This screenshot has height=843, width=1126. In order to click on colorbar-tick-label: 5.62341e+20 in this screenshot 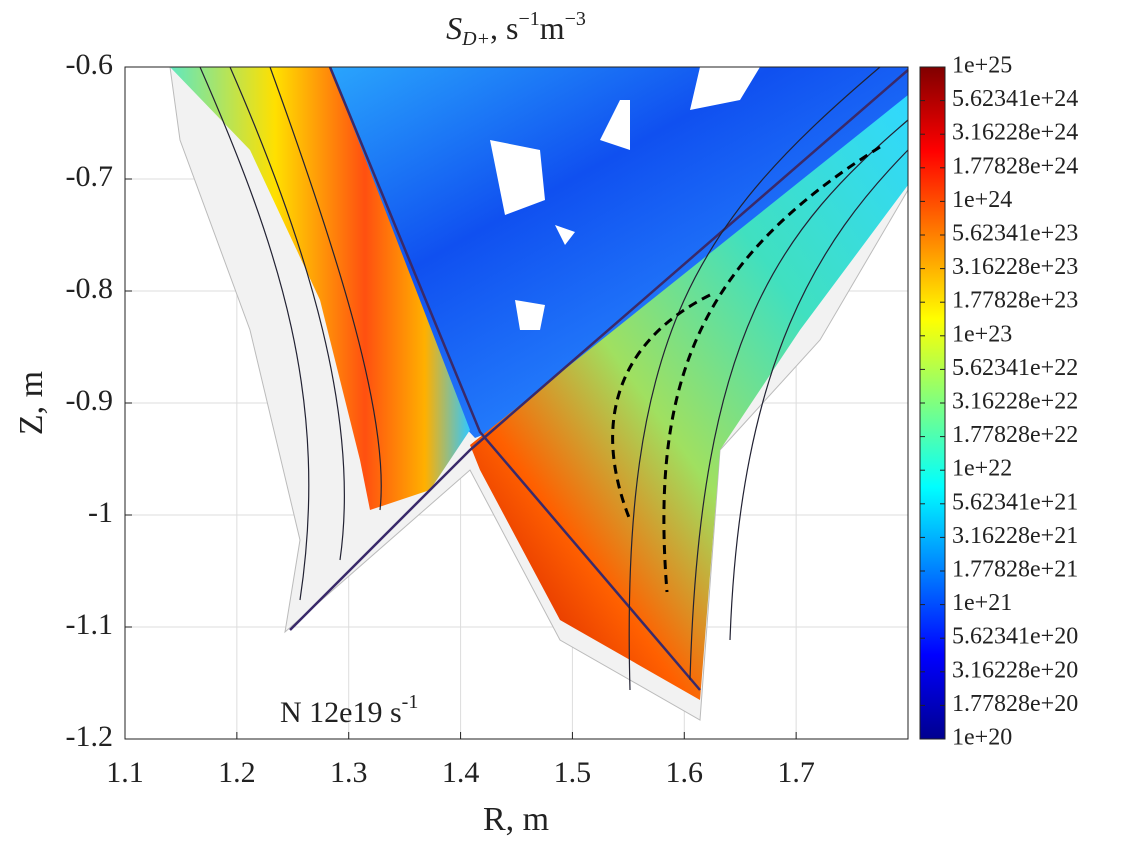, I will do `click(1015, 637)`.